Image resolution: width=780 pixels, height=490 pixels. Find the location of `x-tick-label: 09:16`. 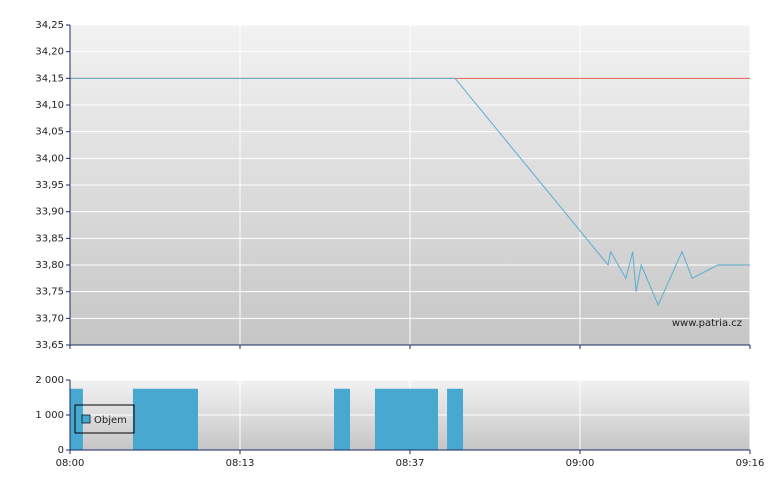

x-tick-label: 09:16 is located at coordinates (750, 463).